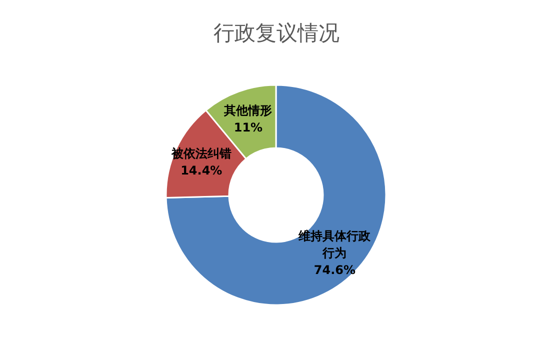 This screenshot has width=553, height=342. What do you see at coordinates (277, 33) in the screenshot?
I see `chart-title: 行政复议情况` at bounding box center [277, 33].